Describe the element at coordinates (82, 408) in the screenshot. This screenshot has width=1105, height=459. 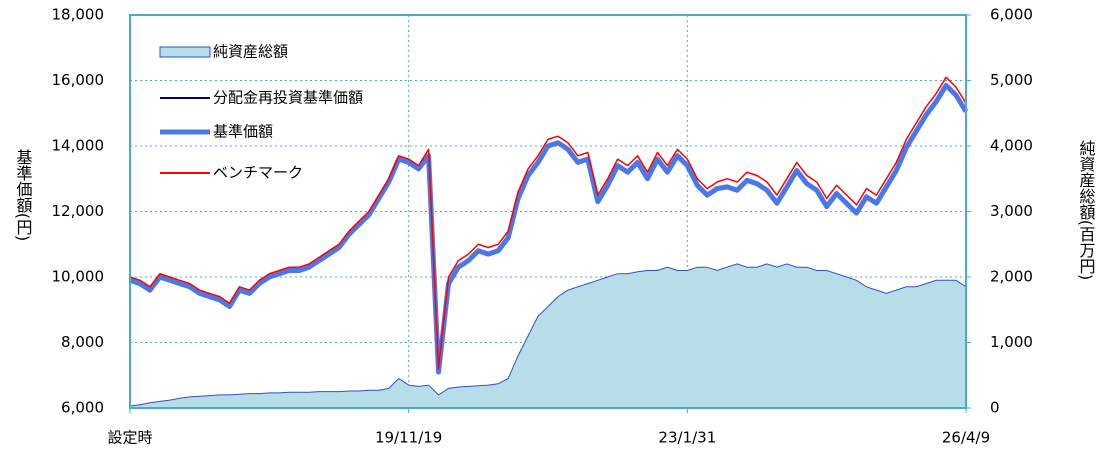
I see `y-tick-label: 6,000` at that location.